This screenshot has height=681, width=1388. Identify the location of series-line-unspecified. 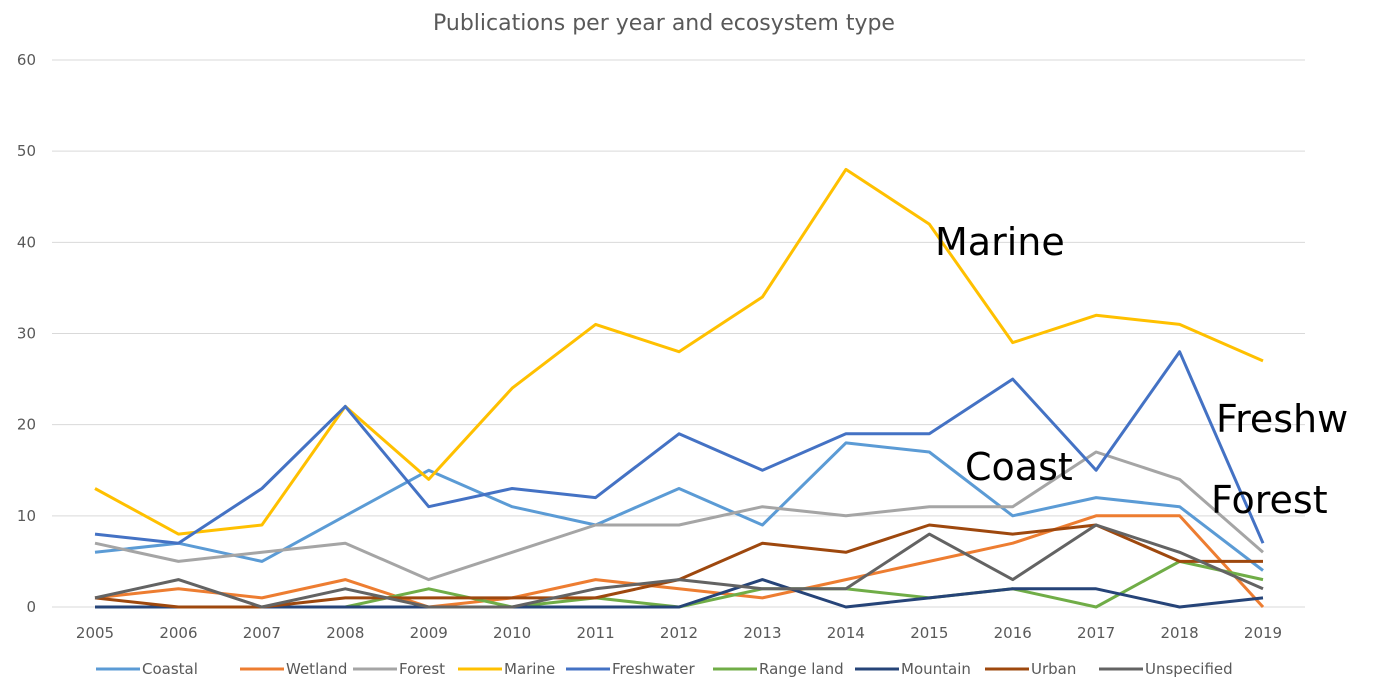
(679, 566).